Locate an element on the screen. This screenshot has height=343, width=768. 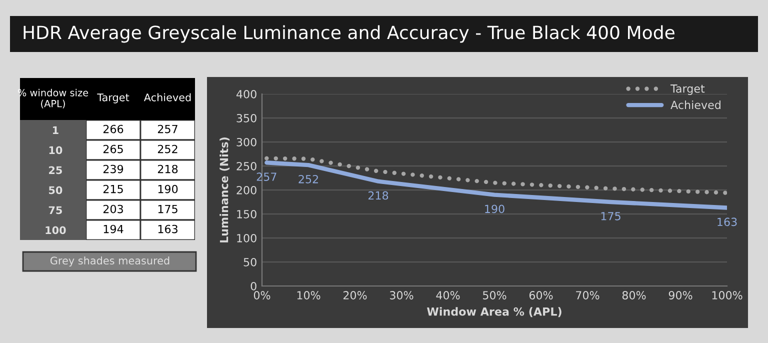
data-label: 215 is located at coordinates (113, 189).